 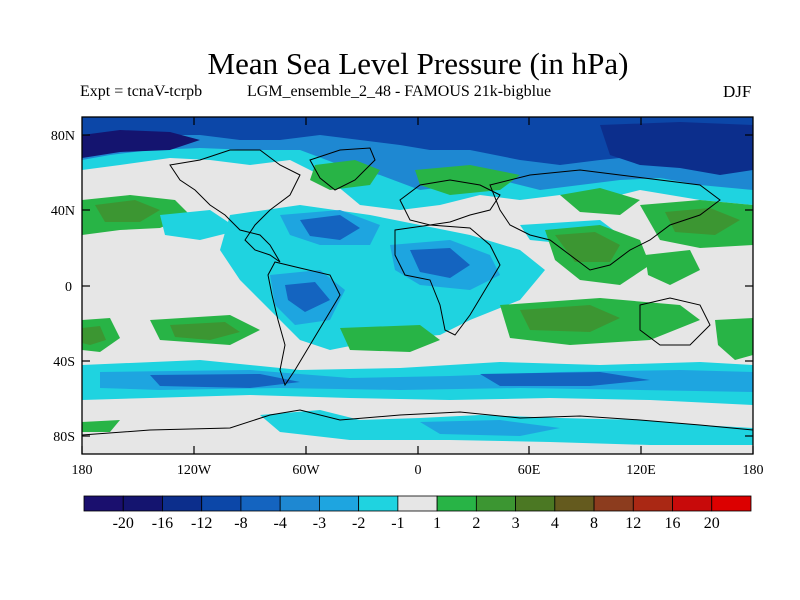 What do you see at coordinates (605, 220) in the screenshot?
I see `asia-coast` at bounding box center [605, 220].